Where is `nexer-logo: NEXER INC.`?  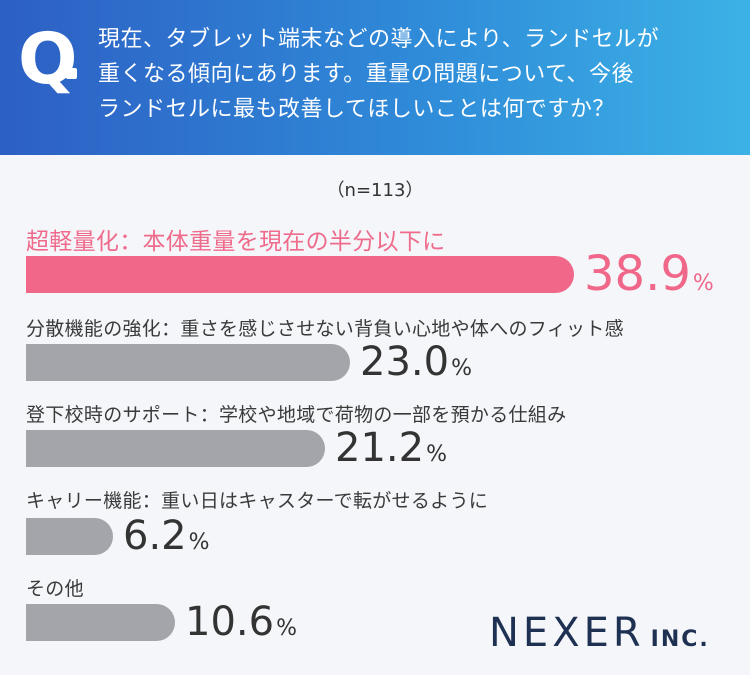
nexer-logo: NEXER INC. is located at coordinates (599, 633).